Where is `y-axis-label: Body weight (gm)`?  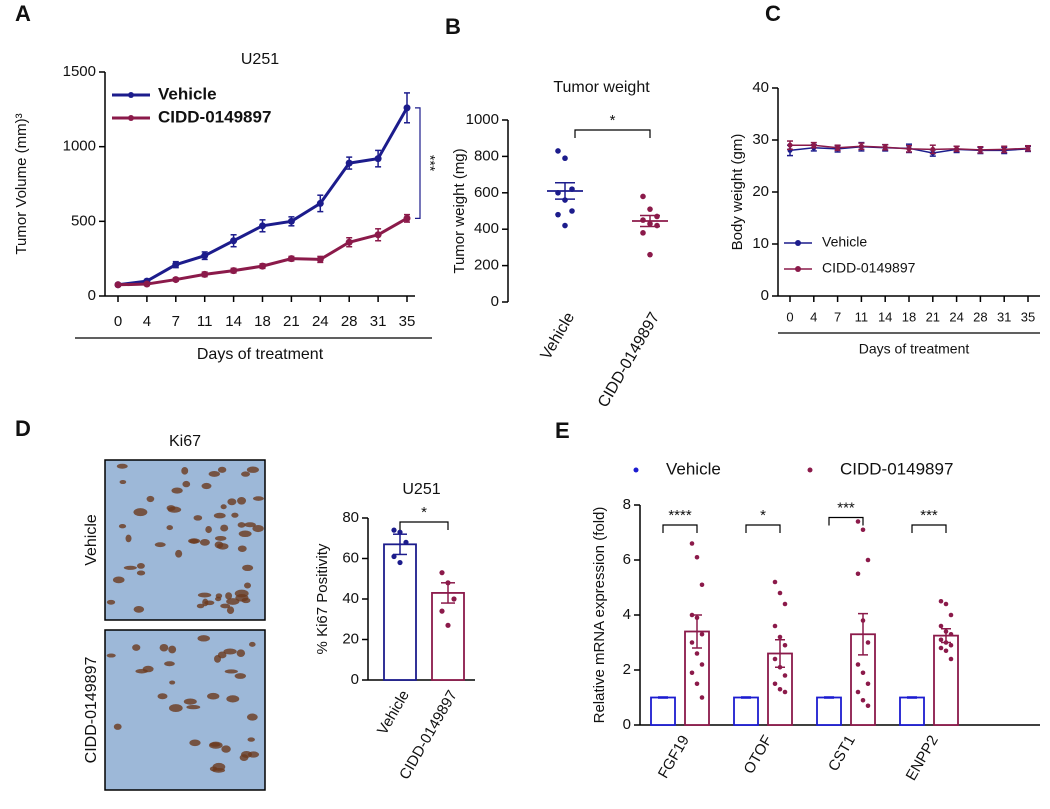
y-axis-label: Body weight (gm) is located at coordinates (737, 192).